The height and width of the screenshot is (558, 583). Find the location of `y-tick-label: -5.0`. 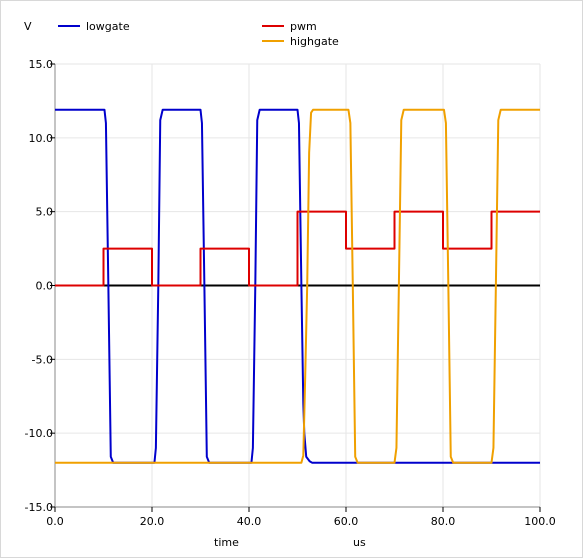

y-tick-label: -5.0 is located at coordinates (42, 359).